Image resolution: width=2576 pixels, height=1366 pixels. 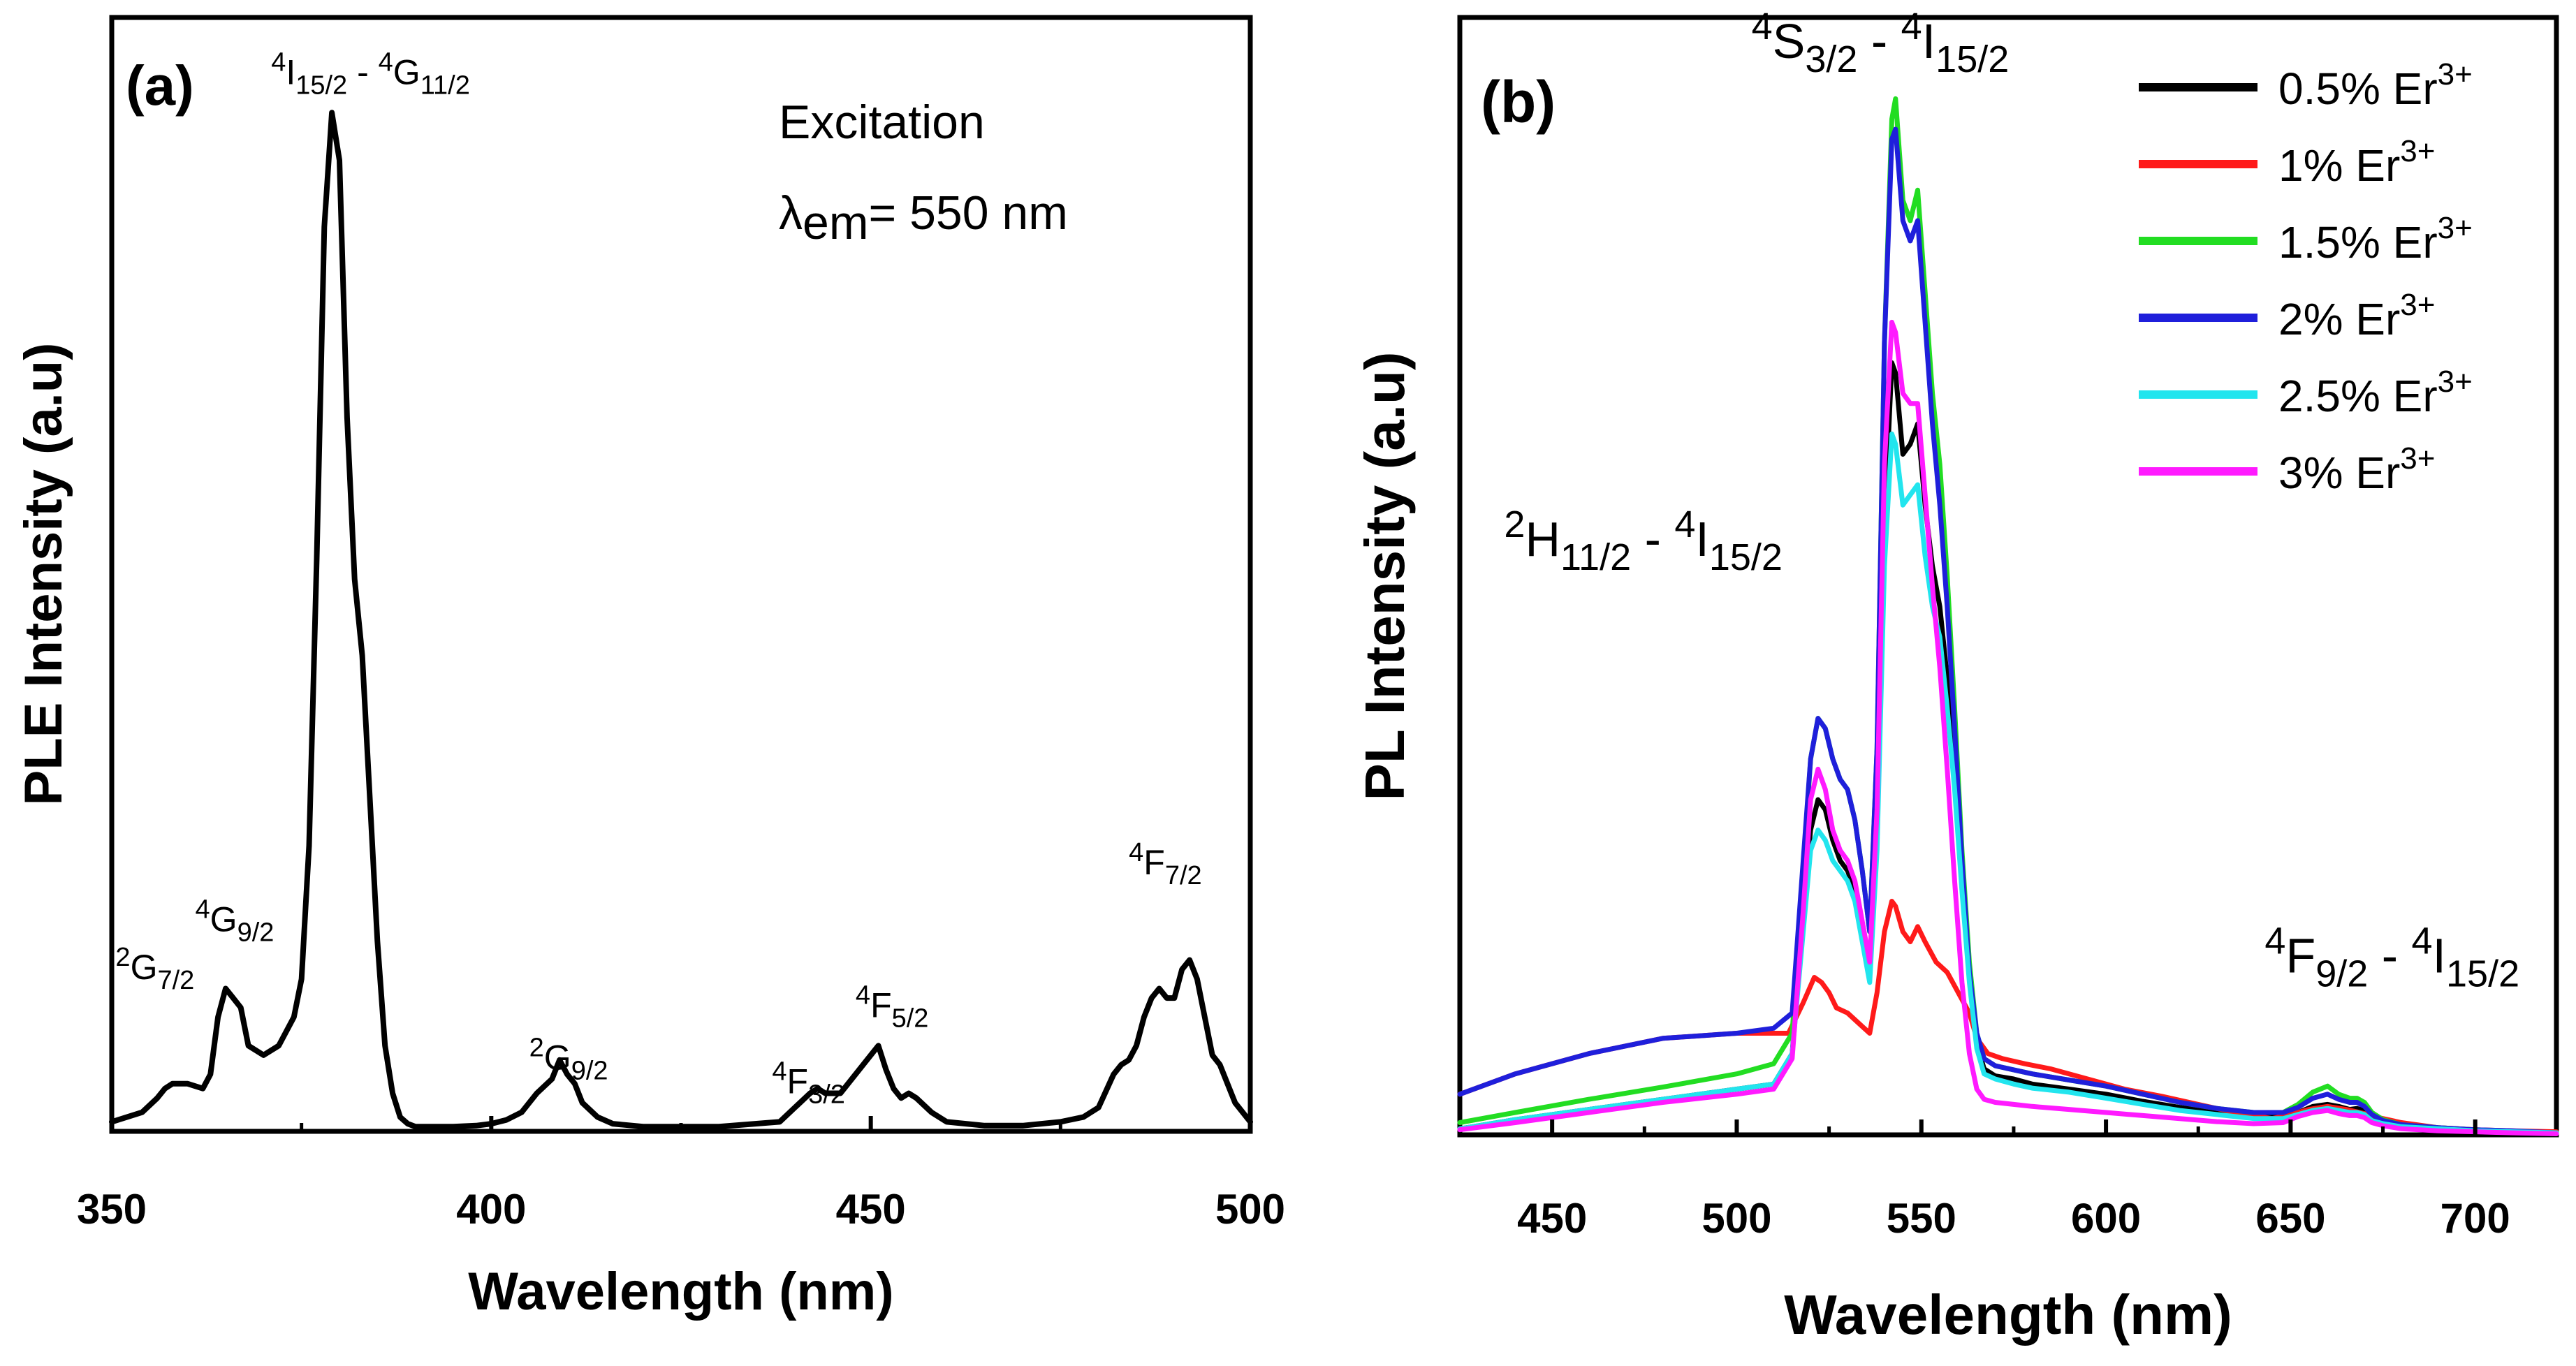 I want to click on y-axis-title-a: PLE Intensity (a.u), so click(x=43, y=574).